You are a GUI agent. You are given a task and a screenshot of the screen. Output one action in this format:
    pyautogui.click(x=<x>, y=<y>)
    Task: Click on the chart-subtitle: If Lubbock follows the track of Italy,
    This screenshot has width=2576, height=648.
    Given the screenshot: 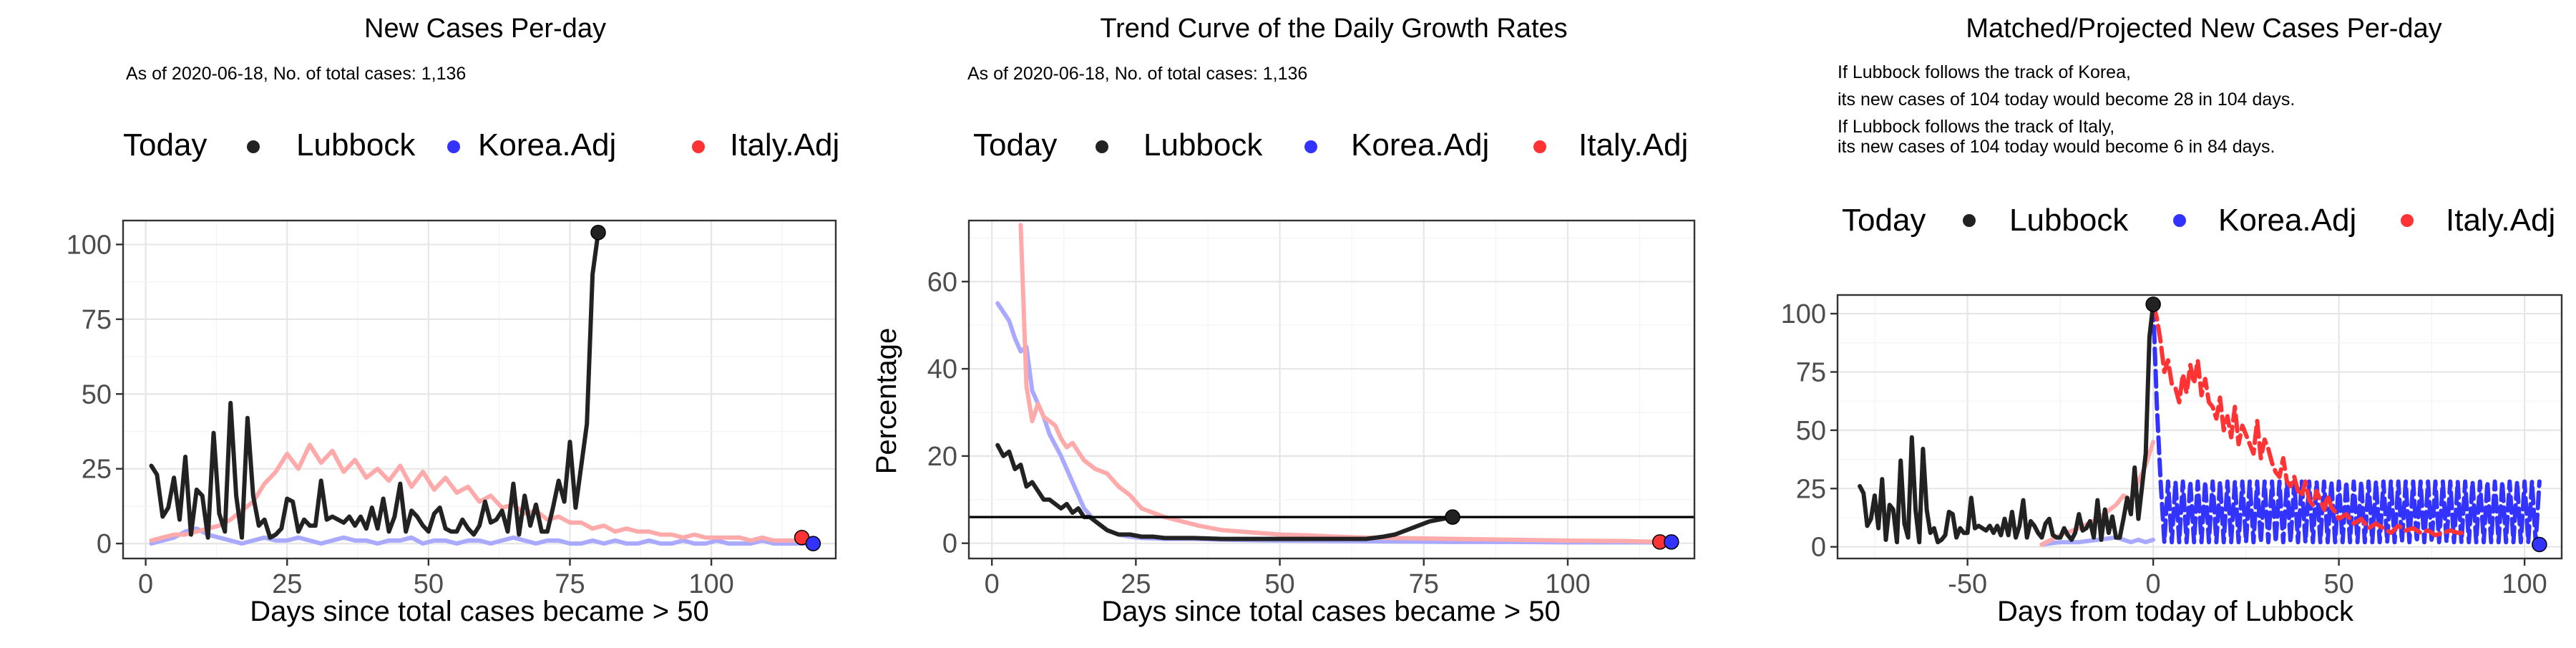 What is the action you would take?
    pyautogui.click(x=1976, y=127)
    